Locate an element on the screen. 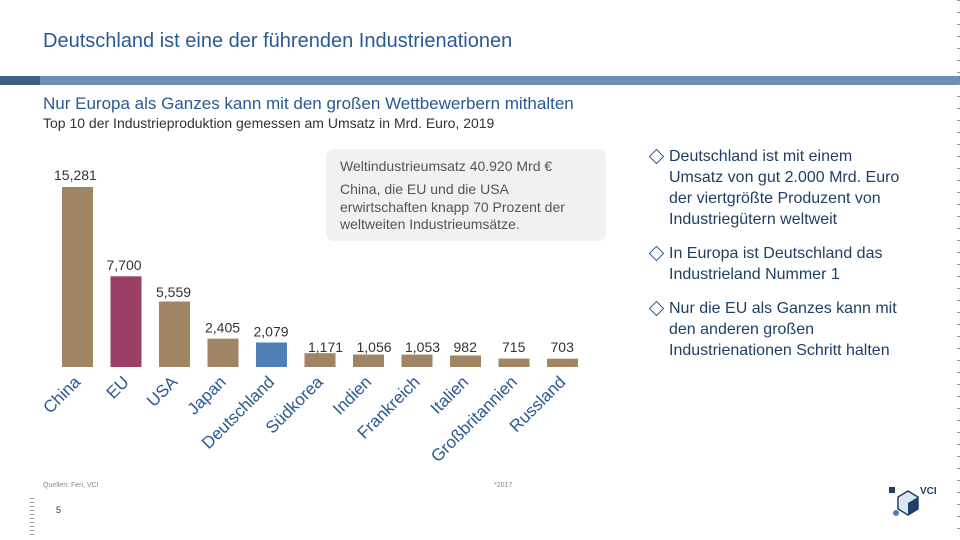  value-label: 5,559 is located at coordinates (173, 292).